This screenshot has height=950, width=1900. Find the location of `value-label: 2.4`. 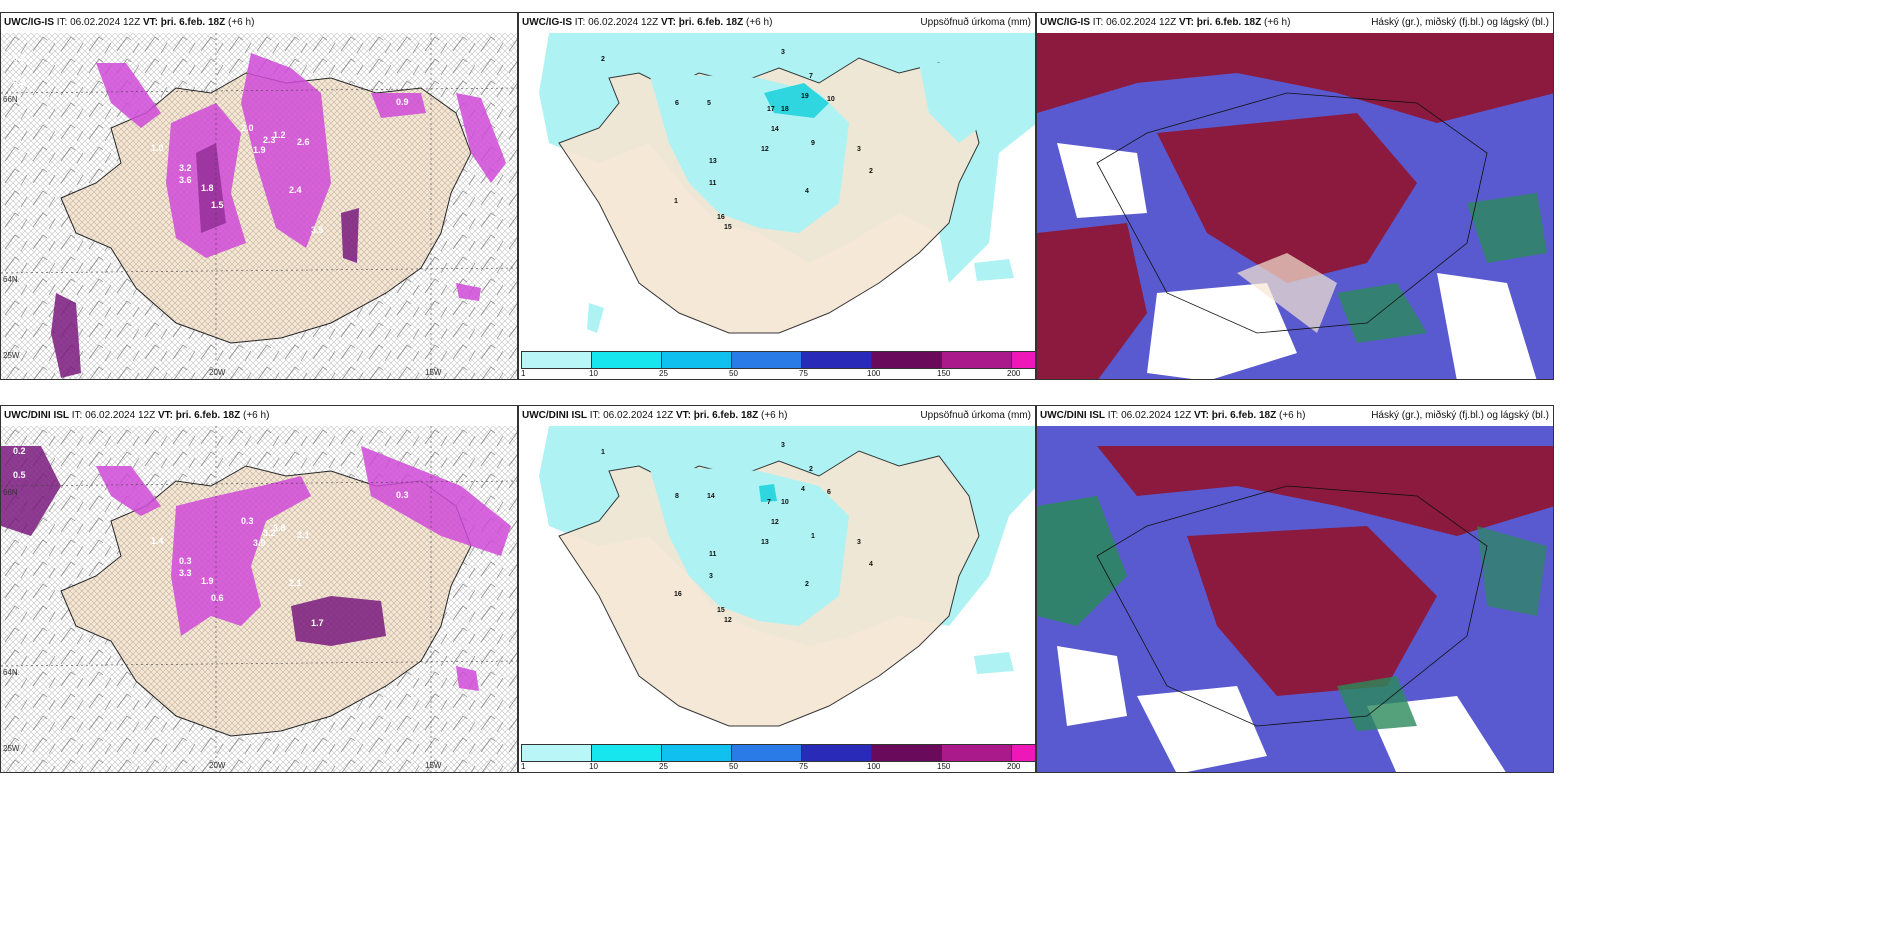

value-label: 2.4 is located at coordinates (295, 190).